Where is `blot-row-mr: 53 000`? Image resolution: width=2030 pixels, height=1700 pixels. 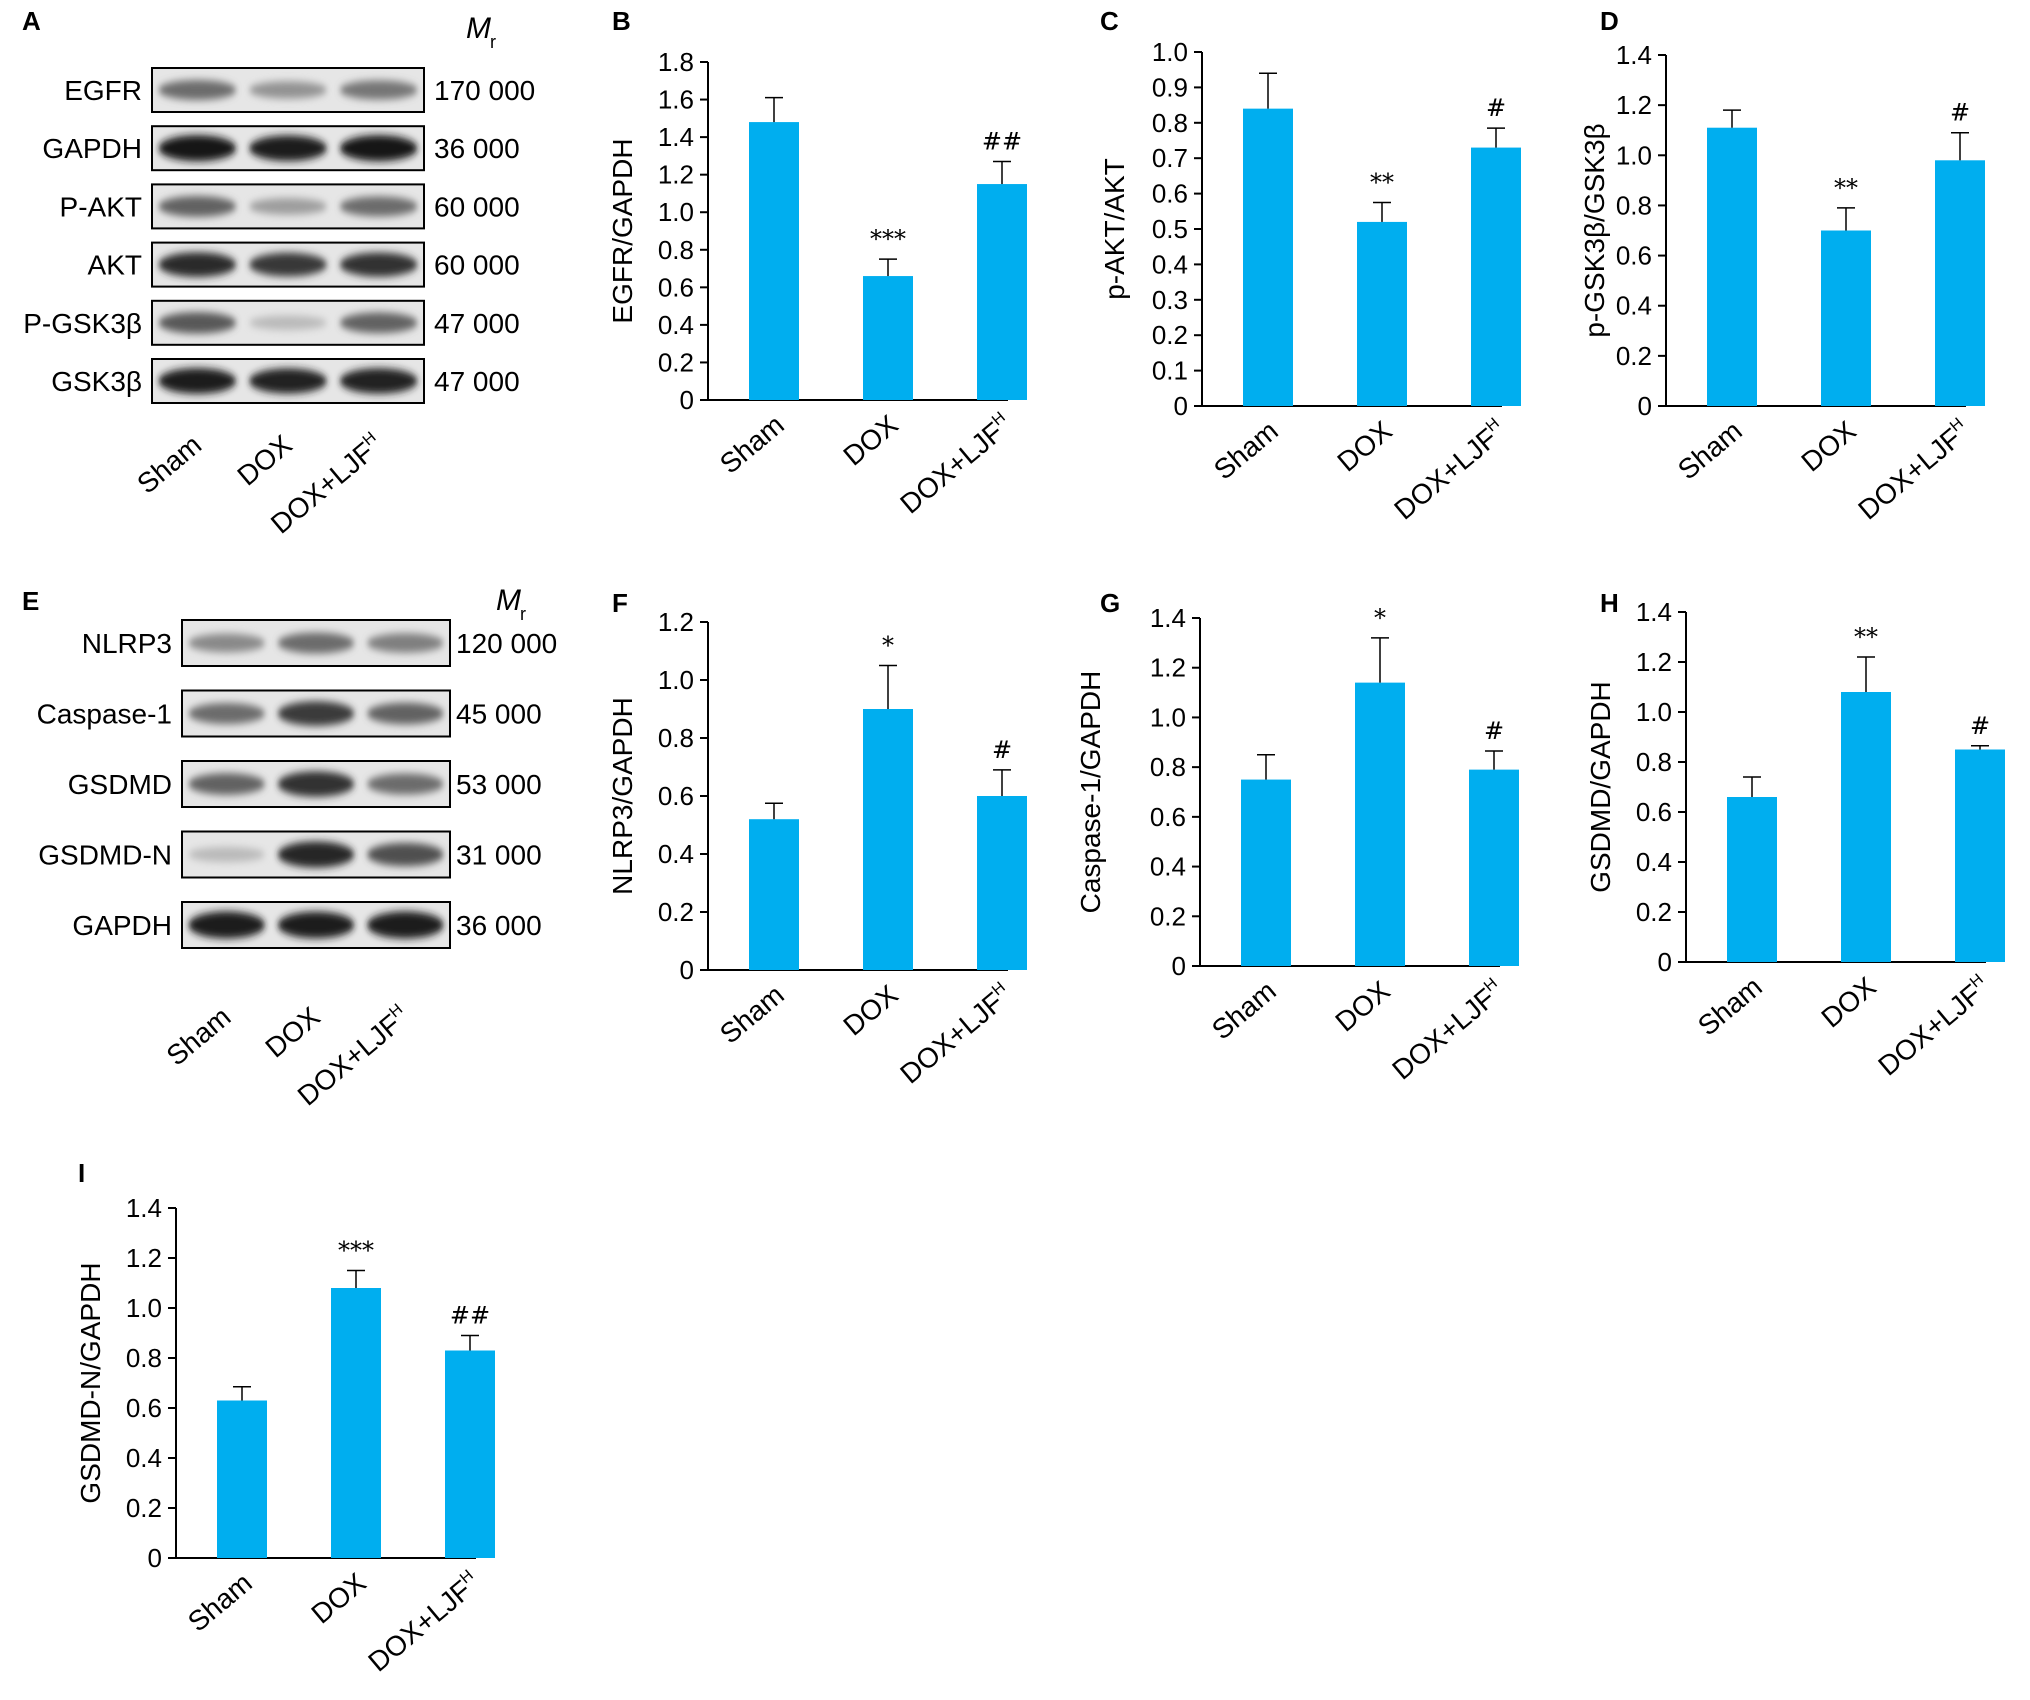
blot-row-mr: 53 000 is located at coordinates (499, 784).